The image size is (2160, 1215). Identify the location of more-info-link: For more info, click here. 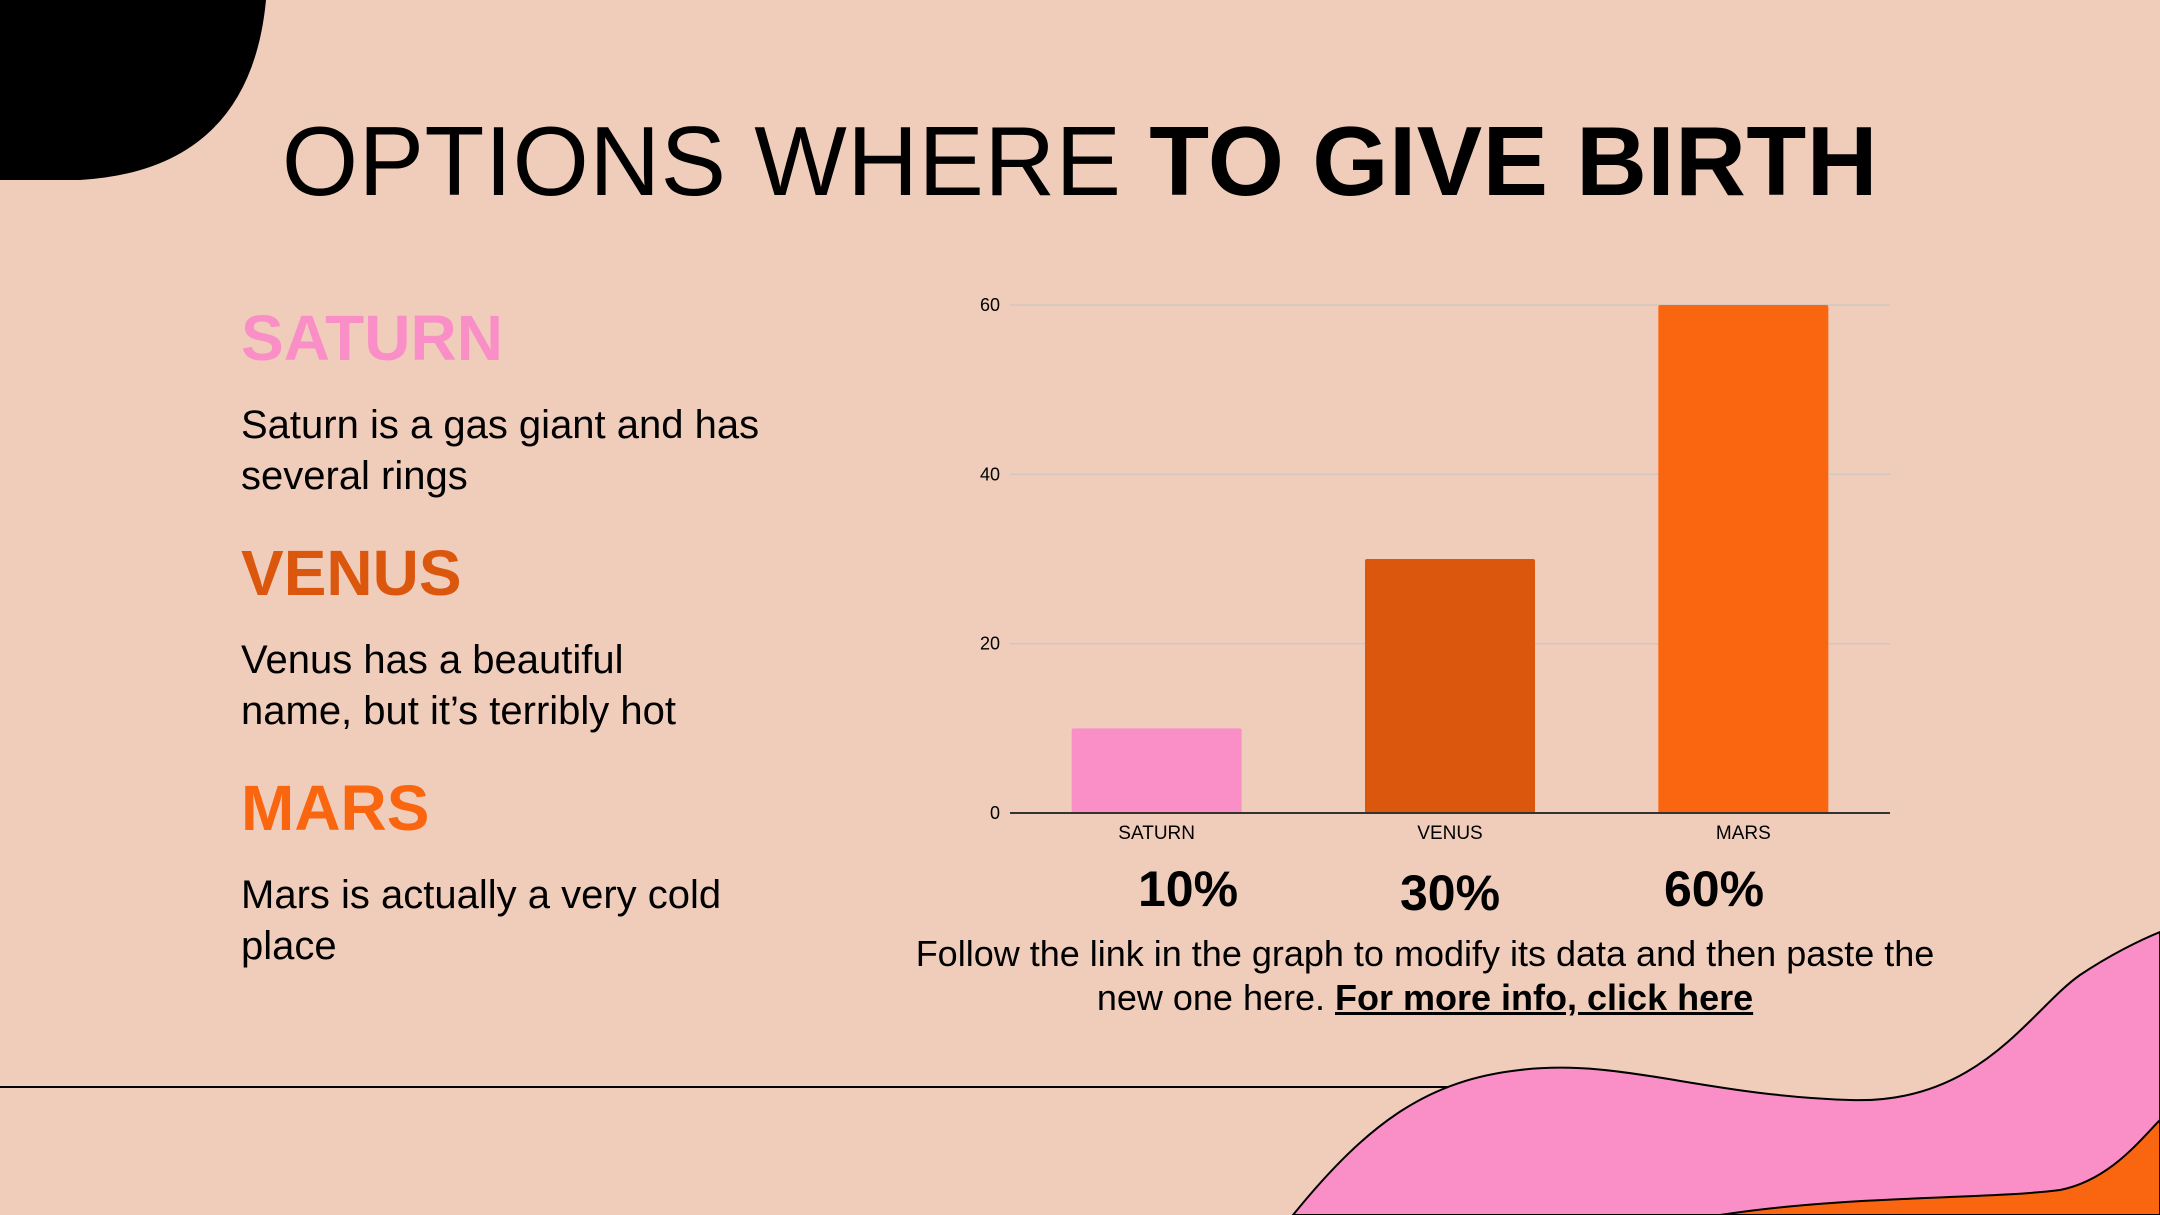
(1544, 997).